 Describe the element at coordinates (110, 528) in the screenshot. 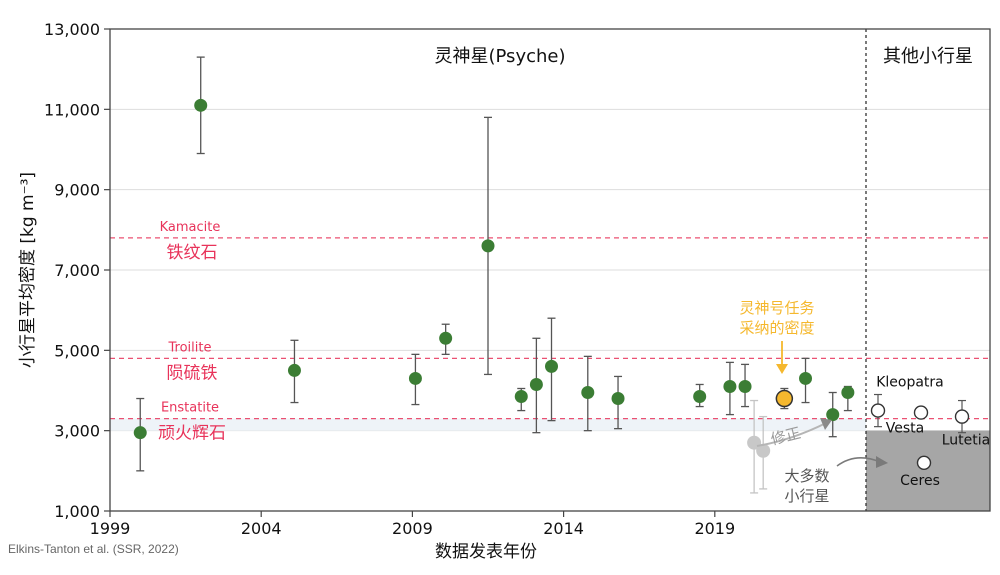

I see `x-tick-label: 1999` at that location.